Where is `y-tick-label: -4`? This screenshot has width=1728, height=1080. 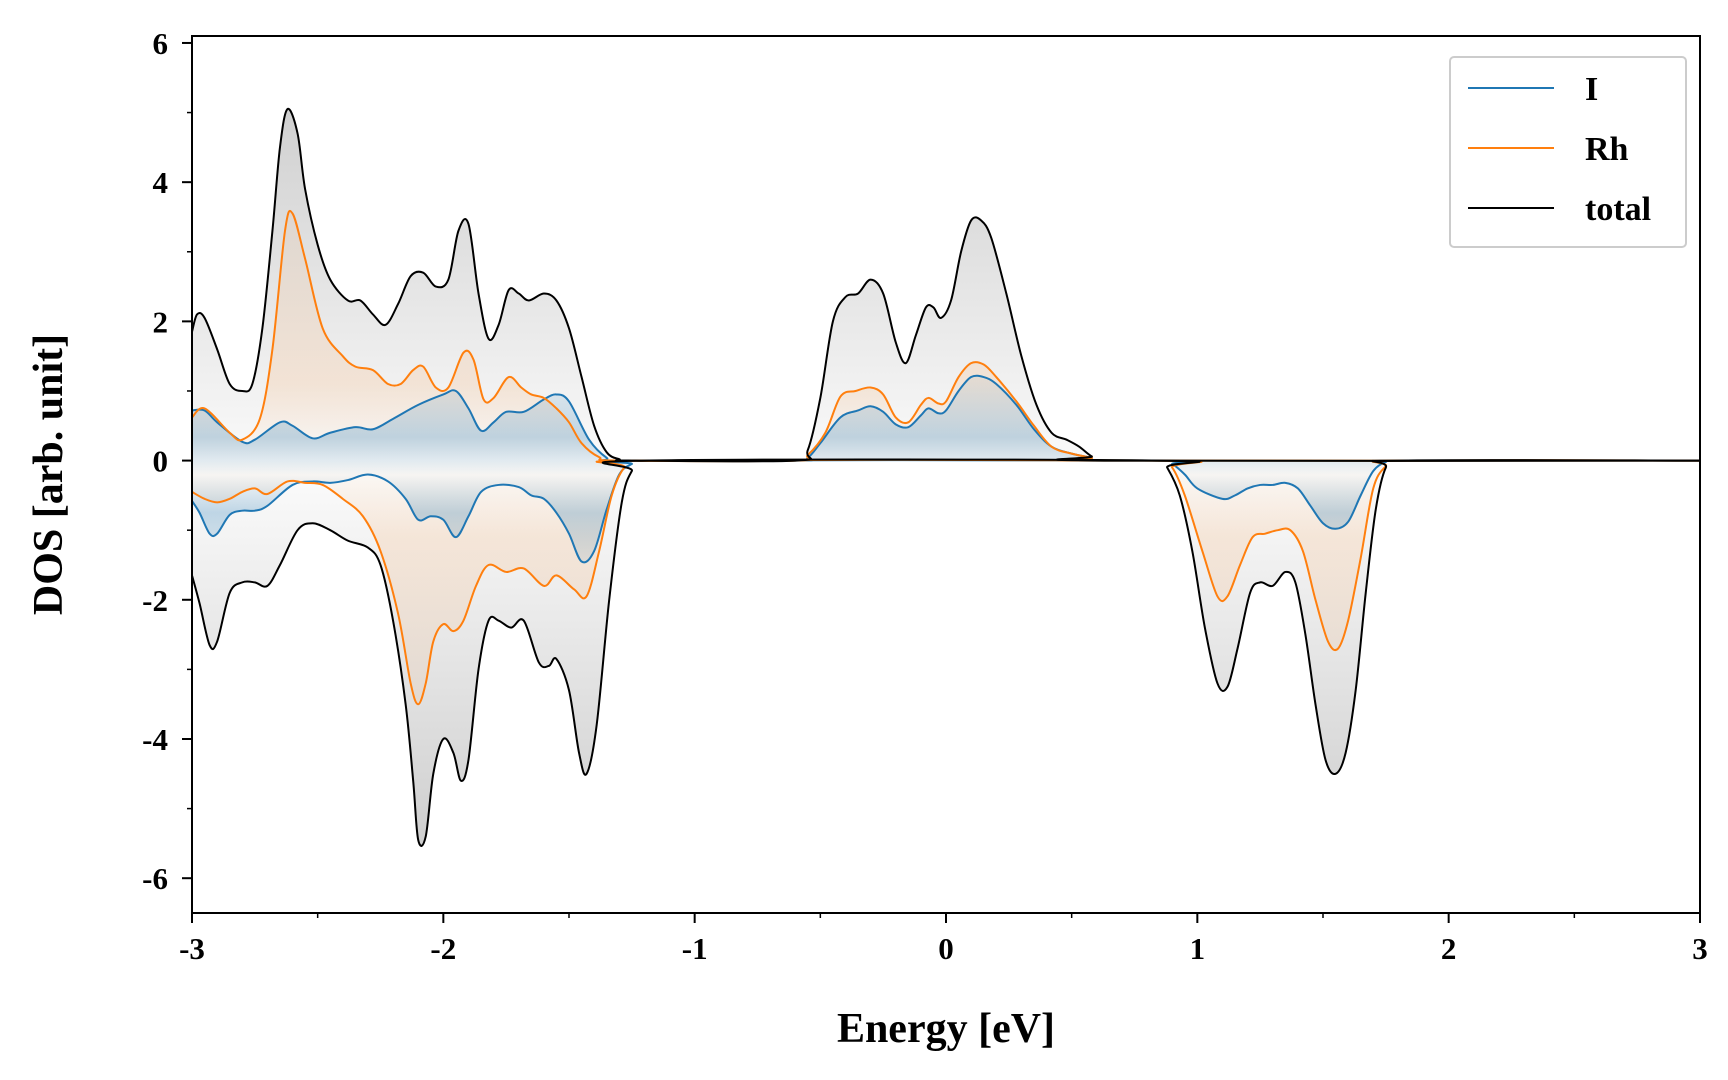
y-tick-label: -4 is located at coordinates (155, 739).